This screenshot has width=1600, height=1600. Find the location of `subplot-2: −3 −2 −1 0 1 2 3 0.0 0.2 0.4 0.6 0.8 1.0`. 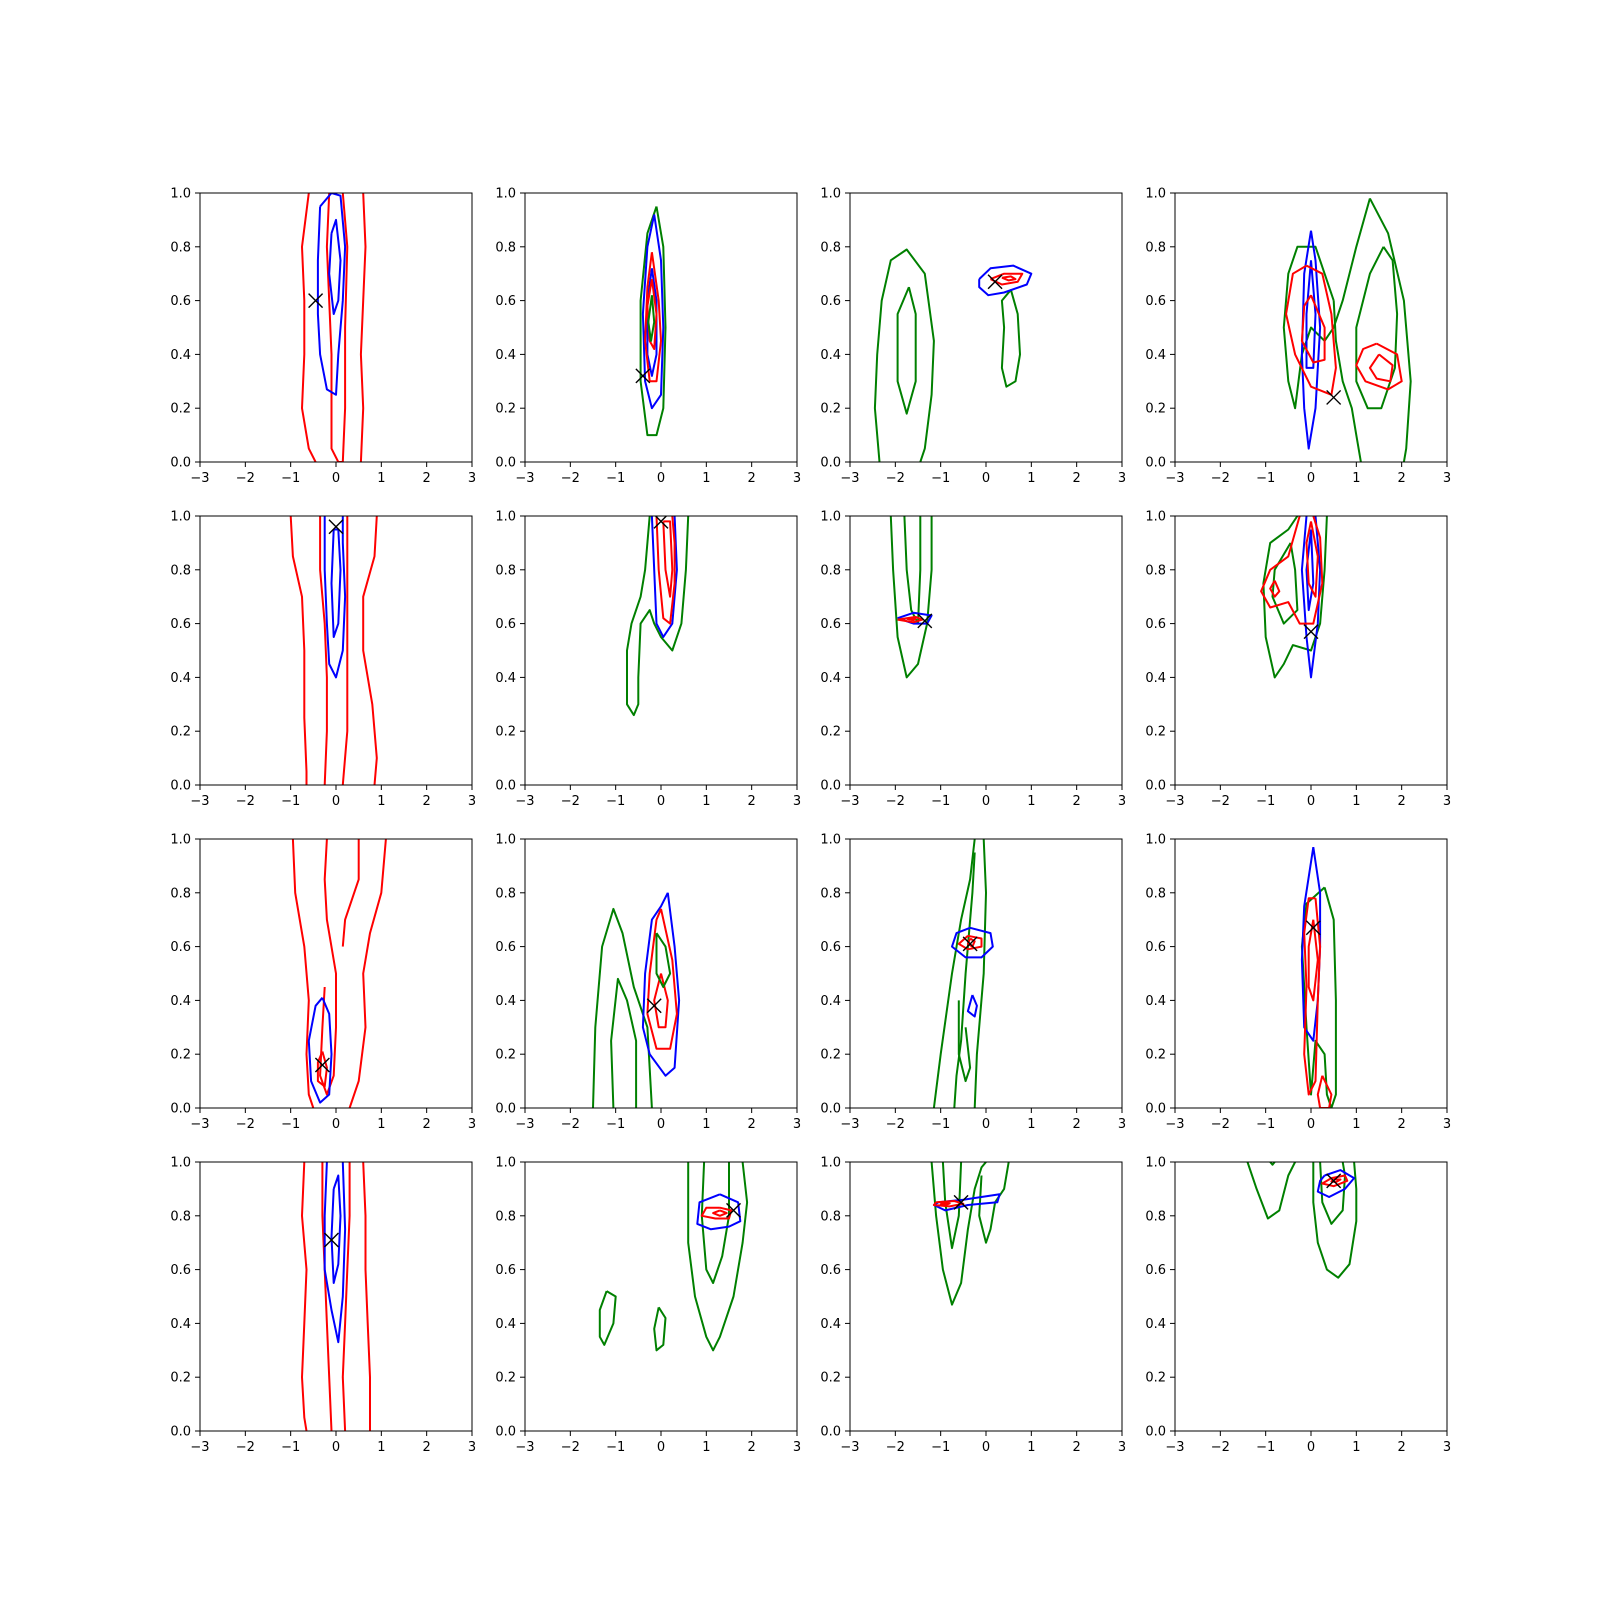

subplot-2: −3 −2 −1 0 1 2 3 0.0 0.2 0.4 0.6 0.8 1.0 is located at coordinates (648, 337).